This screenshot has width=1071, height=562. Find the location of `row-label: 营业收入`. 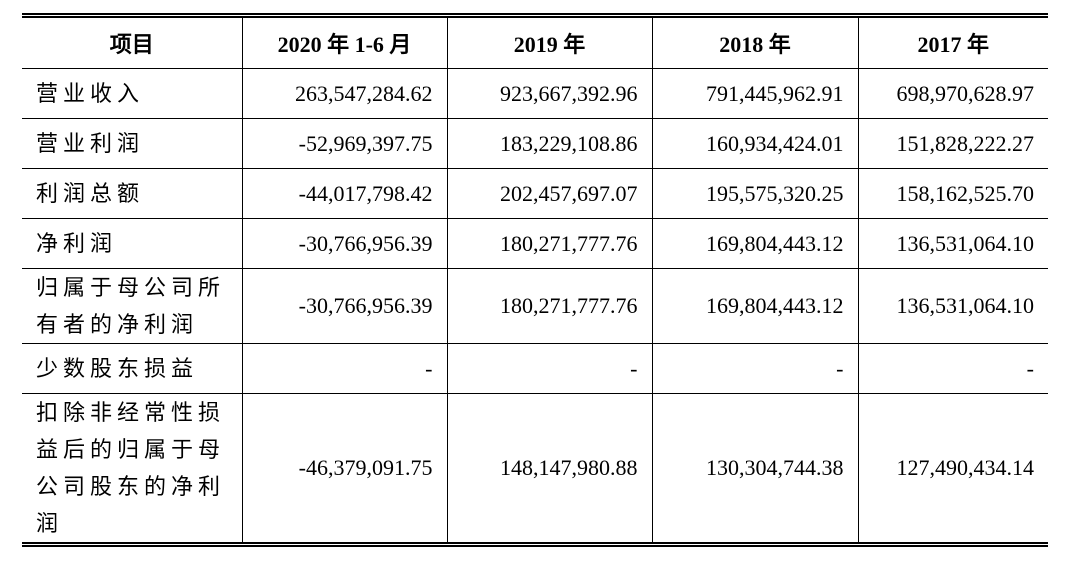

row-label: 营业收入 is located at coordinates (132, 93).